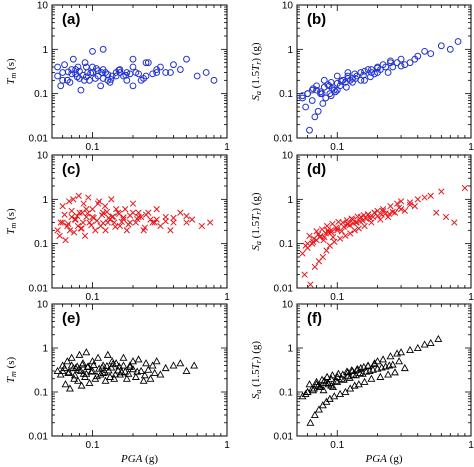  Describe the element at coordinates (41, 94) in the screenshot. I see `y-tick-label: 0.1` at that location.